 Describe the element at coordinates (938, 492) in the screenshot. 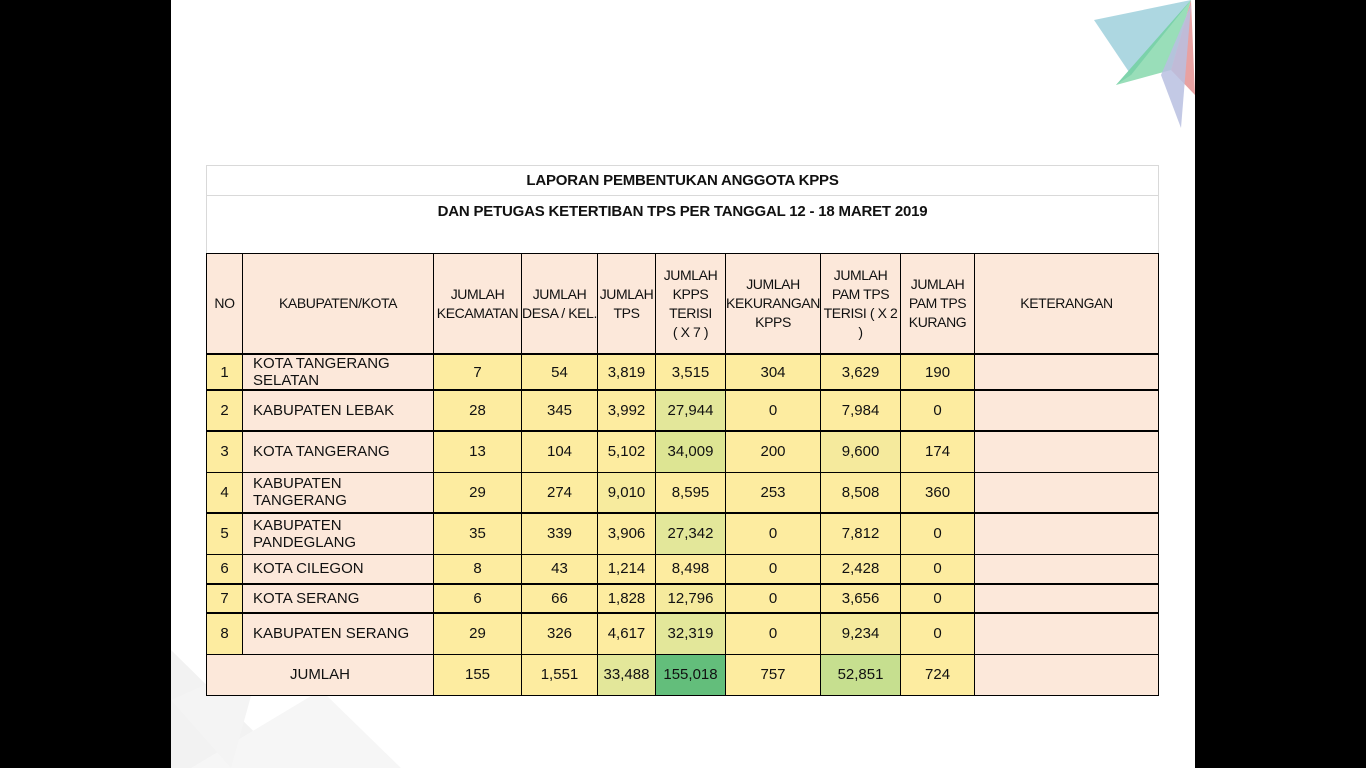

I see `cell-pam-tps-kurang: 360` at that location.